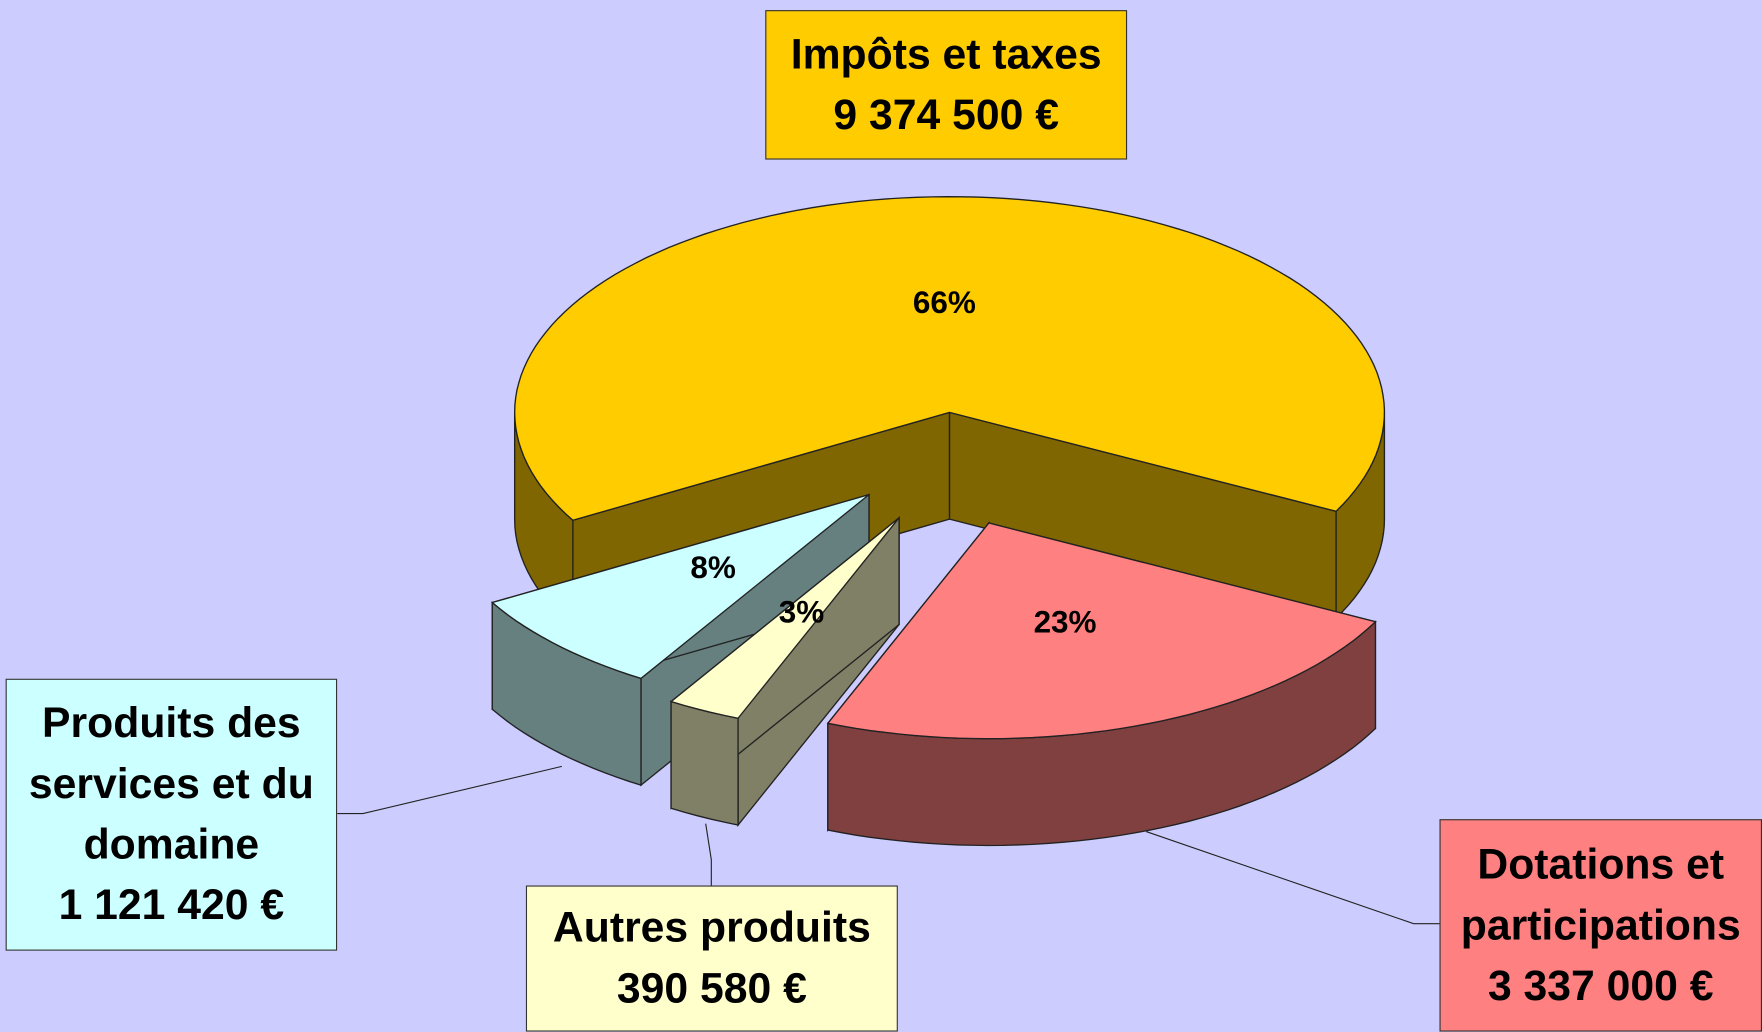 Image resolution: width=1762 pixels, height=1032 pixels. What do you see at coordinates (946, 54) in the screenshot?
I see `category-label: Impôts et taxes` at bounding box center [946, 54].